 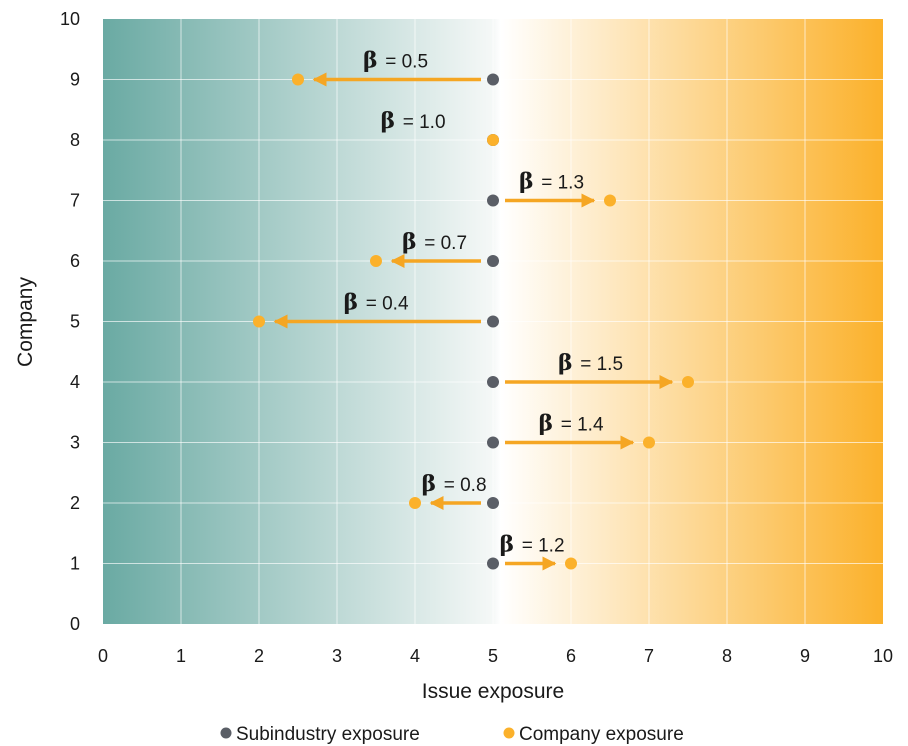 What do you see at coordinates (337, 656) in the screenshot?
I see `x-tick-label: 3` at bounding box center [337, 656].